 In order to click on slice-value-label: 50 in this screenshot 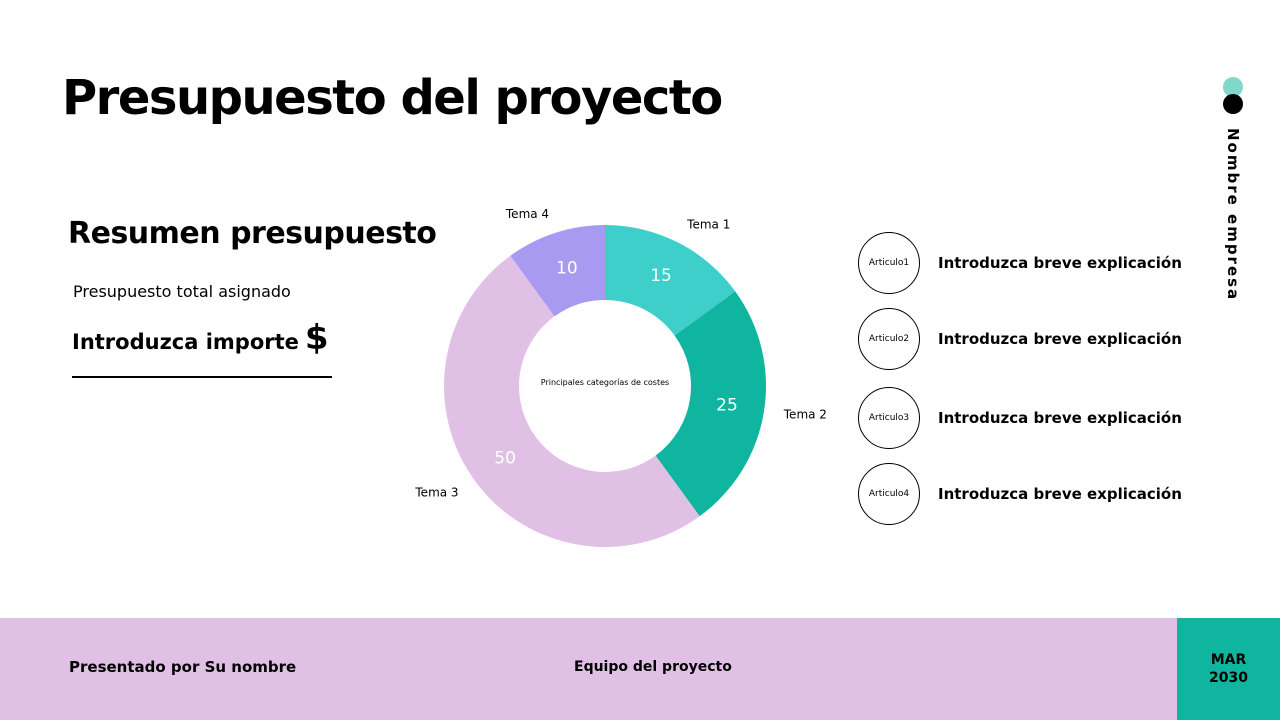, I will do `click(505, 459)`.